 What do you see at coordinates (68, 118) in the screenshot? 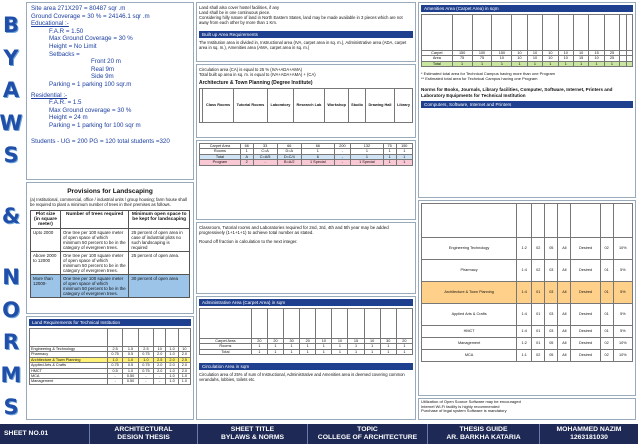
I see `res-height: Height = 24 m` at bounding box center [68, 118].